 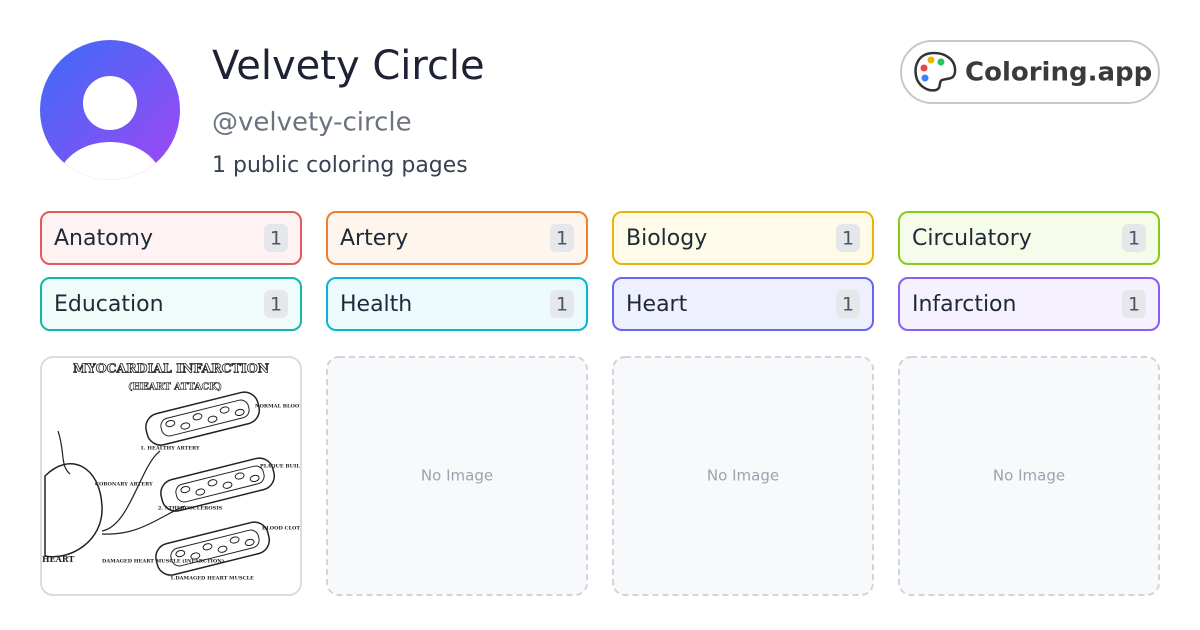 What do you see at coordinates (348, 66) in the screenshot?
I see `profile-name: Velvety Circle` at bounding box center [348, 66].